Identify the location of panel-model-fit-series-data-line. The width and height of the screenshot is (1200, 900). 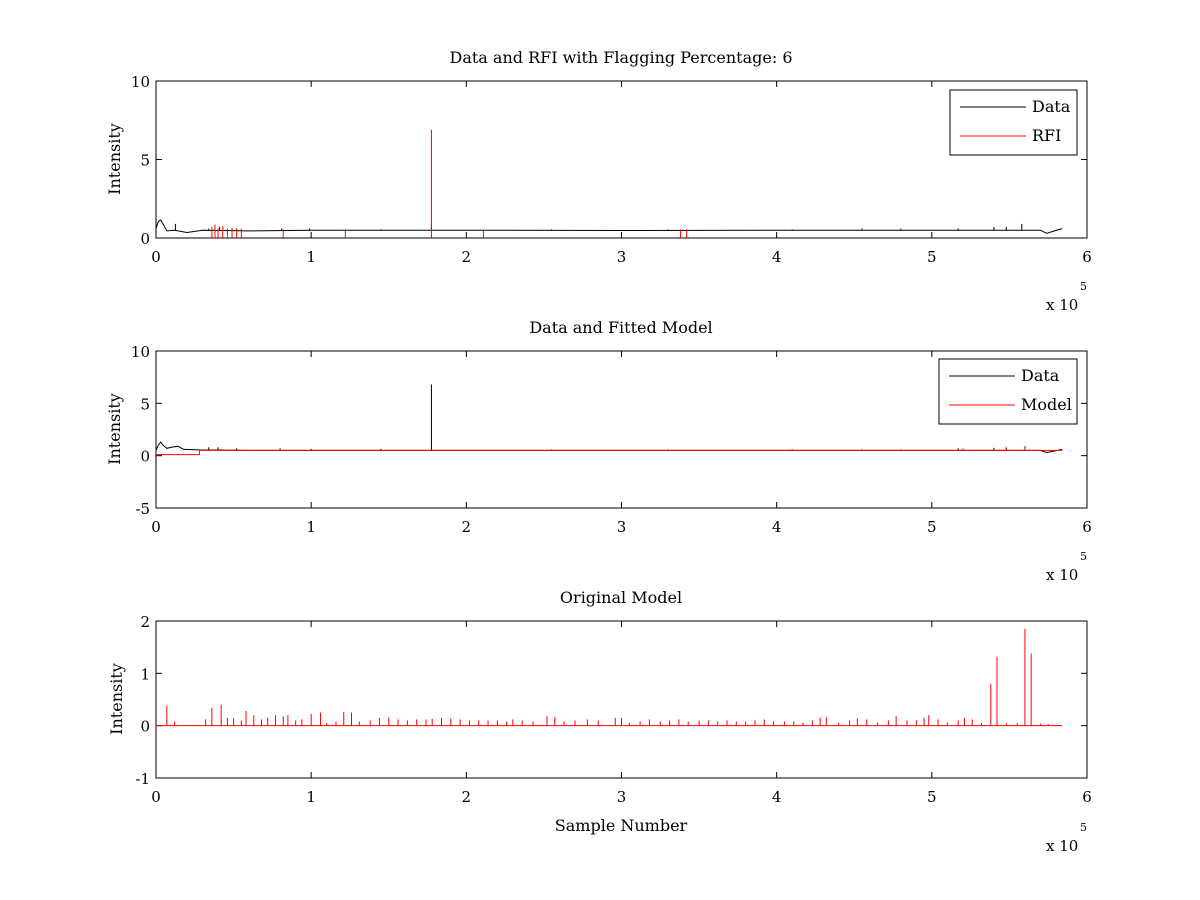
(609, 447).